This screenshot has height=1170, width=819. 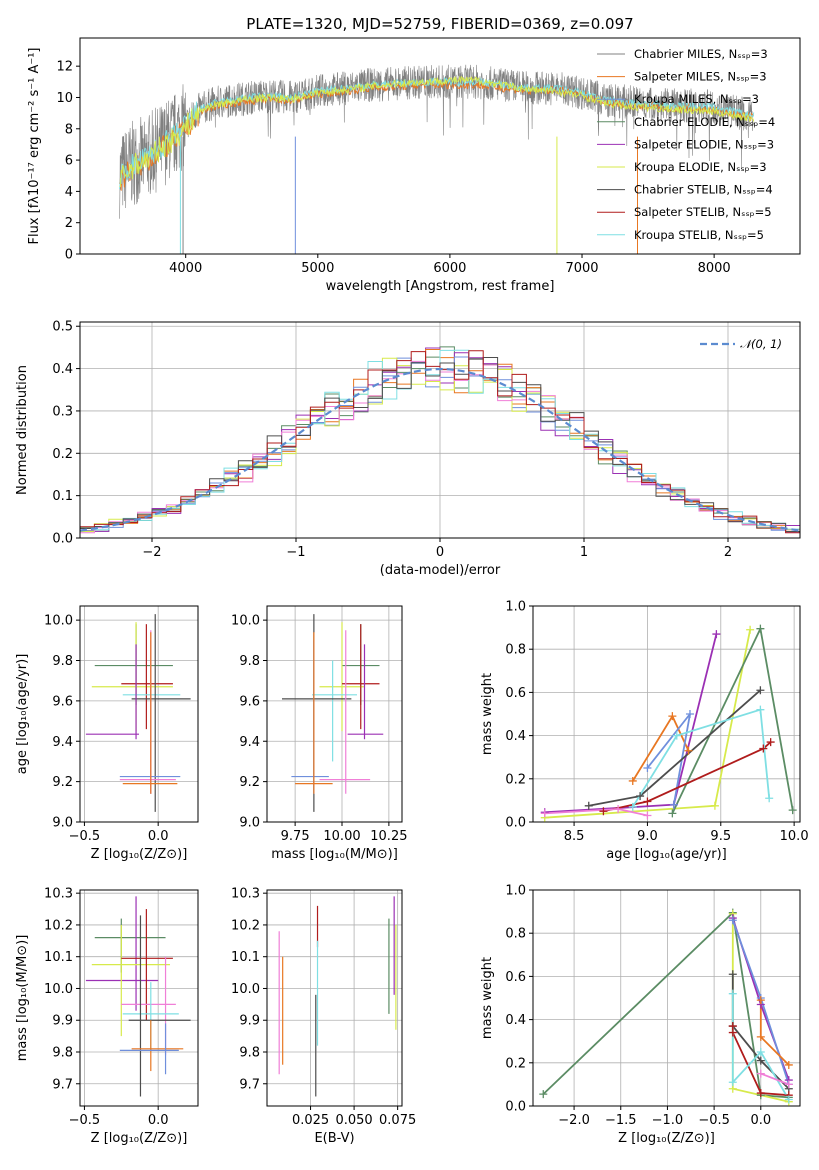 What do you see at coordinates (666, 1006) in the screenshot?
I see `weight-vs-Z-plot-area` at bounding box center [666, 1006].